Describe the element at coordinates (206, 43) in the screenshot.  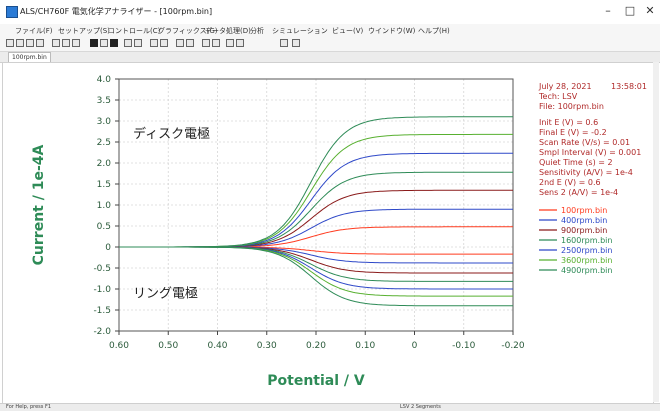
I see `smooth-icon` at that location.